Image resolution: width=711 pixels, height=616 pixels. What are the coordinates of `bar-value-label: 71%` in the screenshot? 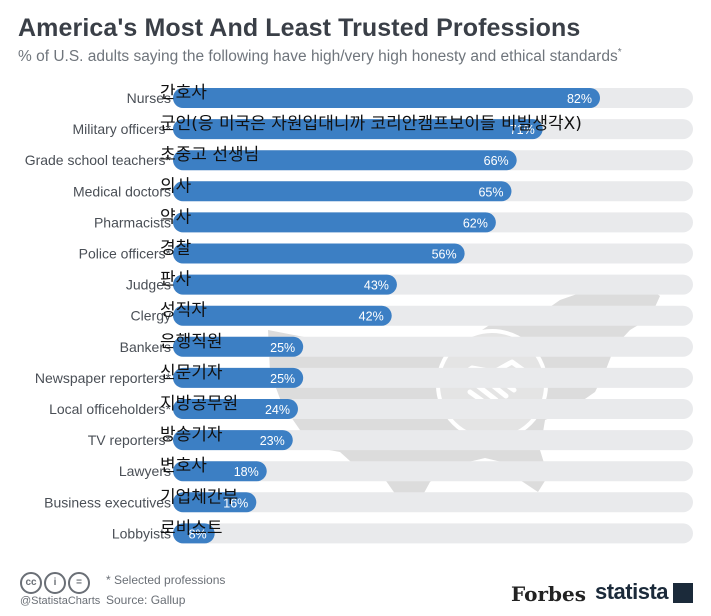 It's located at (522, 130).